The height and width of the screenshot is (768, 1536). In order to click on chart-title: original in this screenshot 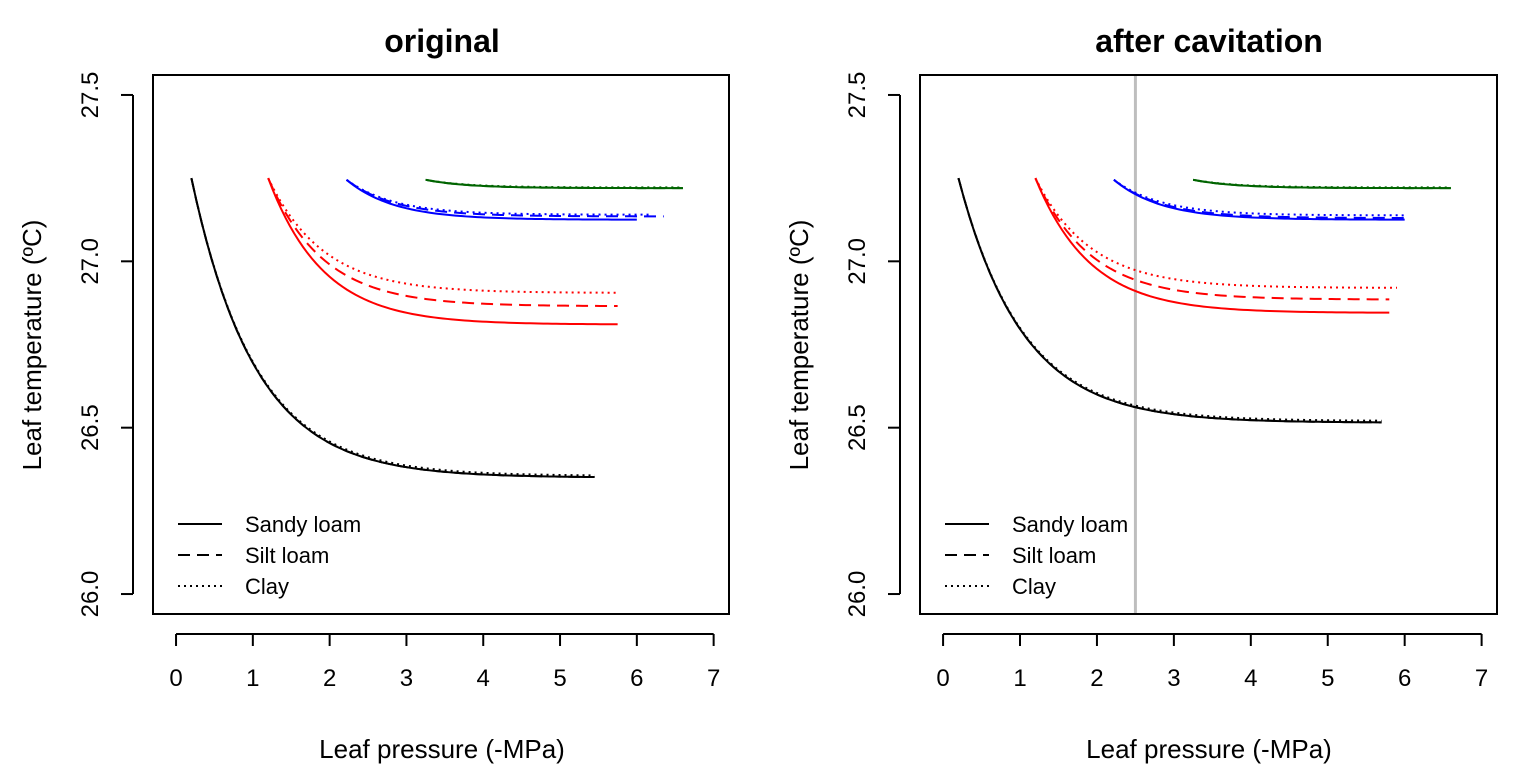, I will do `click(442, 41)`.